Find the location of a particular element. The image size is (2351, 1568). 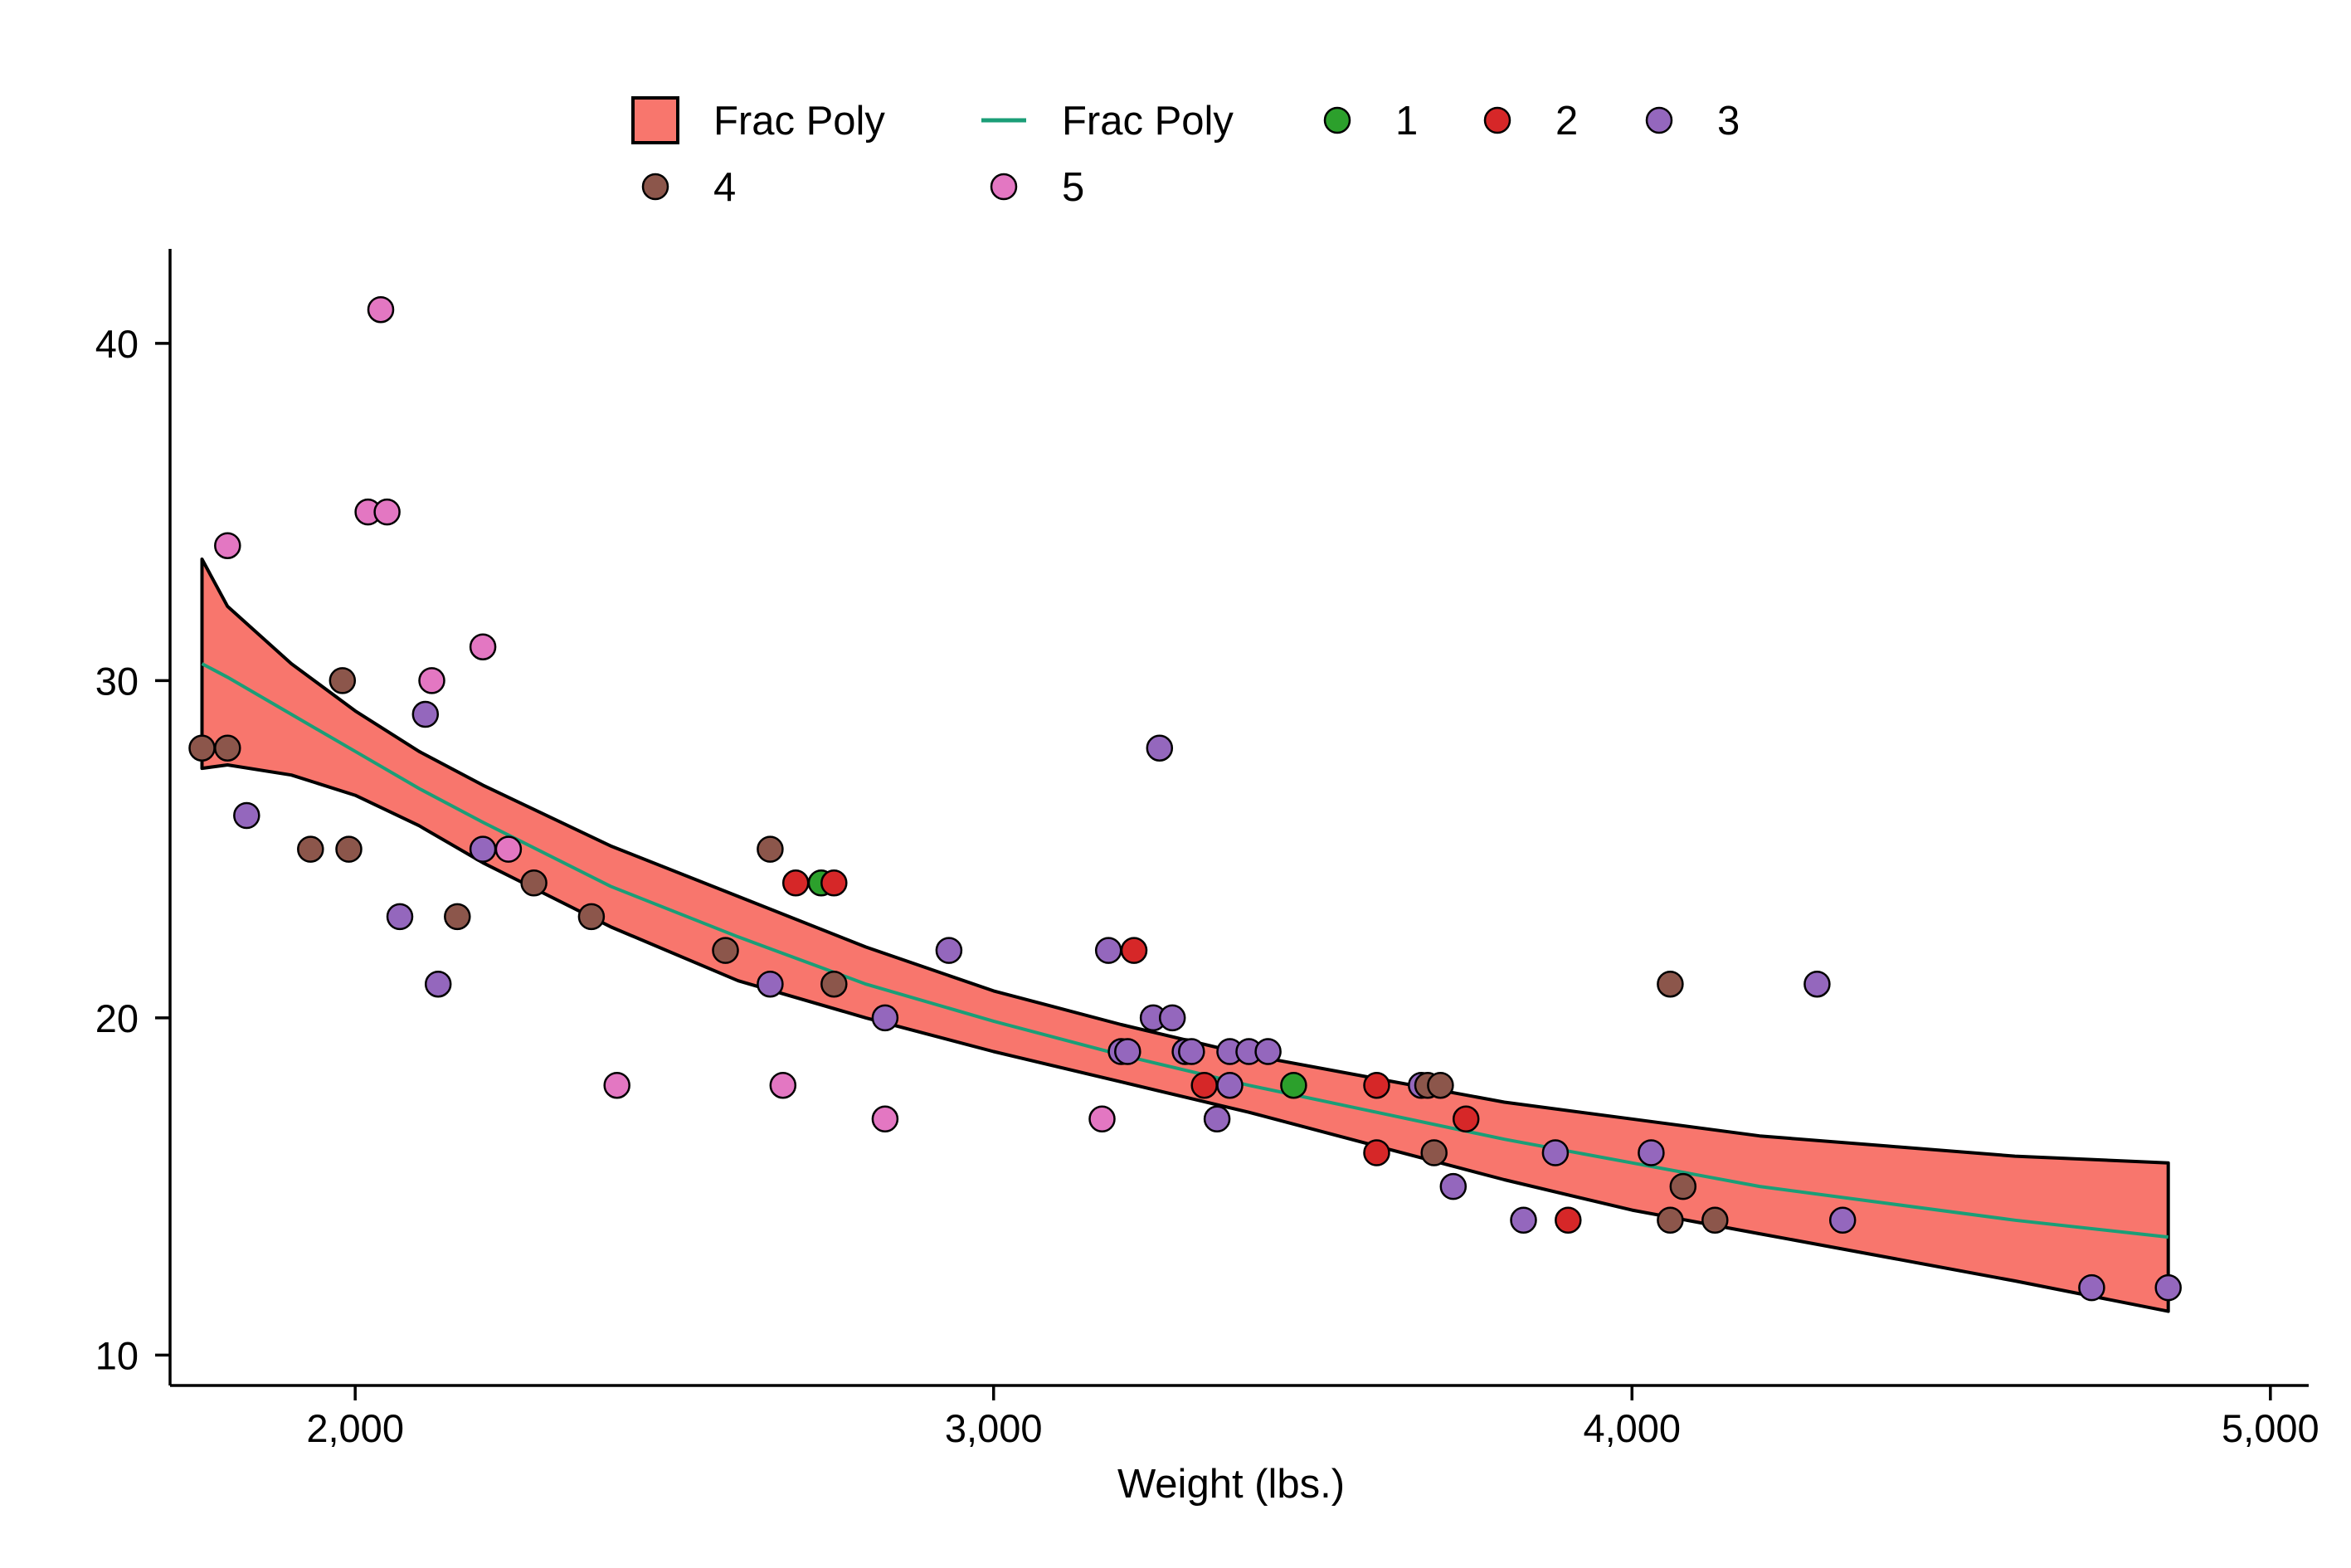

x-tick-label: 2,000 is located at coordinates (355, 1428).